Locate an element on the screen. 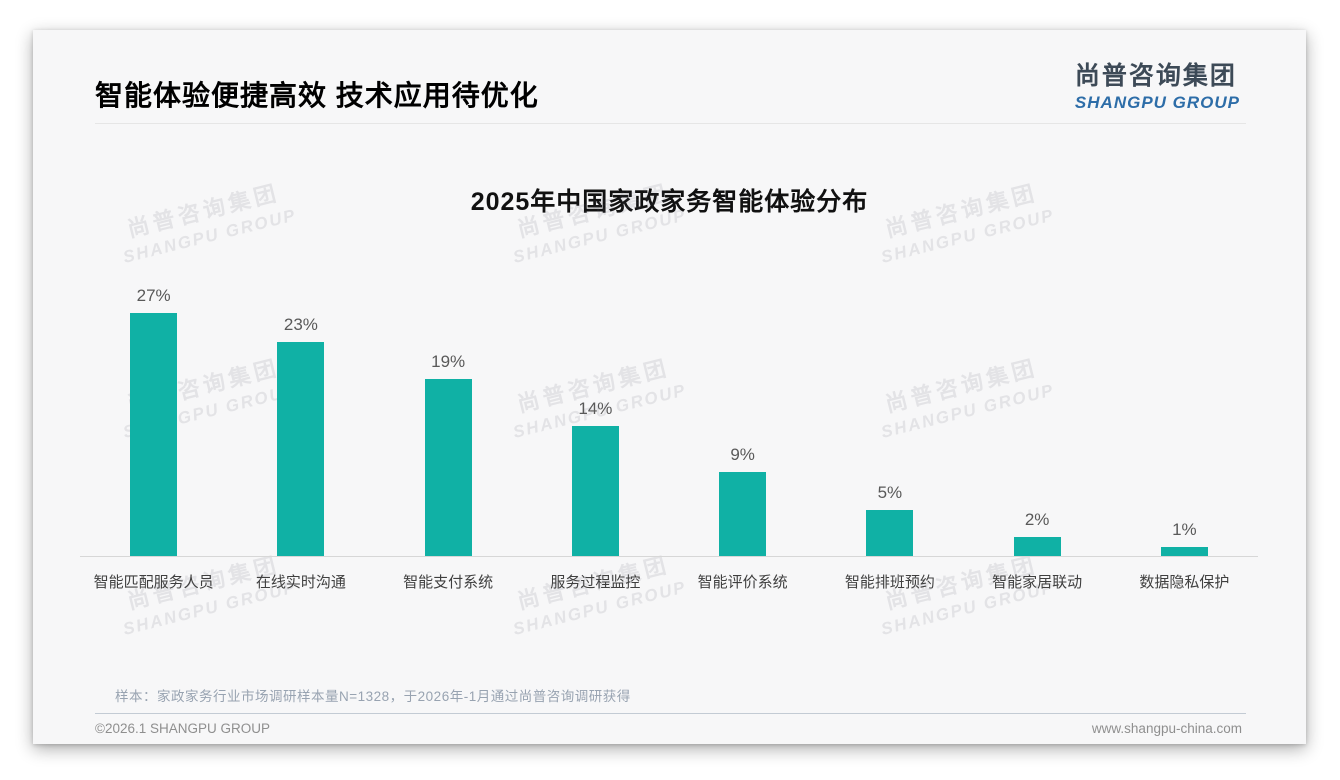 The width and height of the screenshot is (1340, 780). category-label: 智能评价系统 is located at coordinates (742, 582).